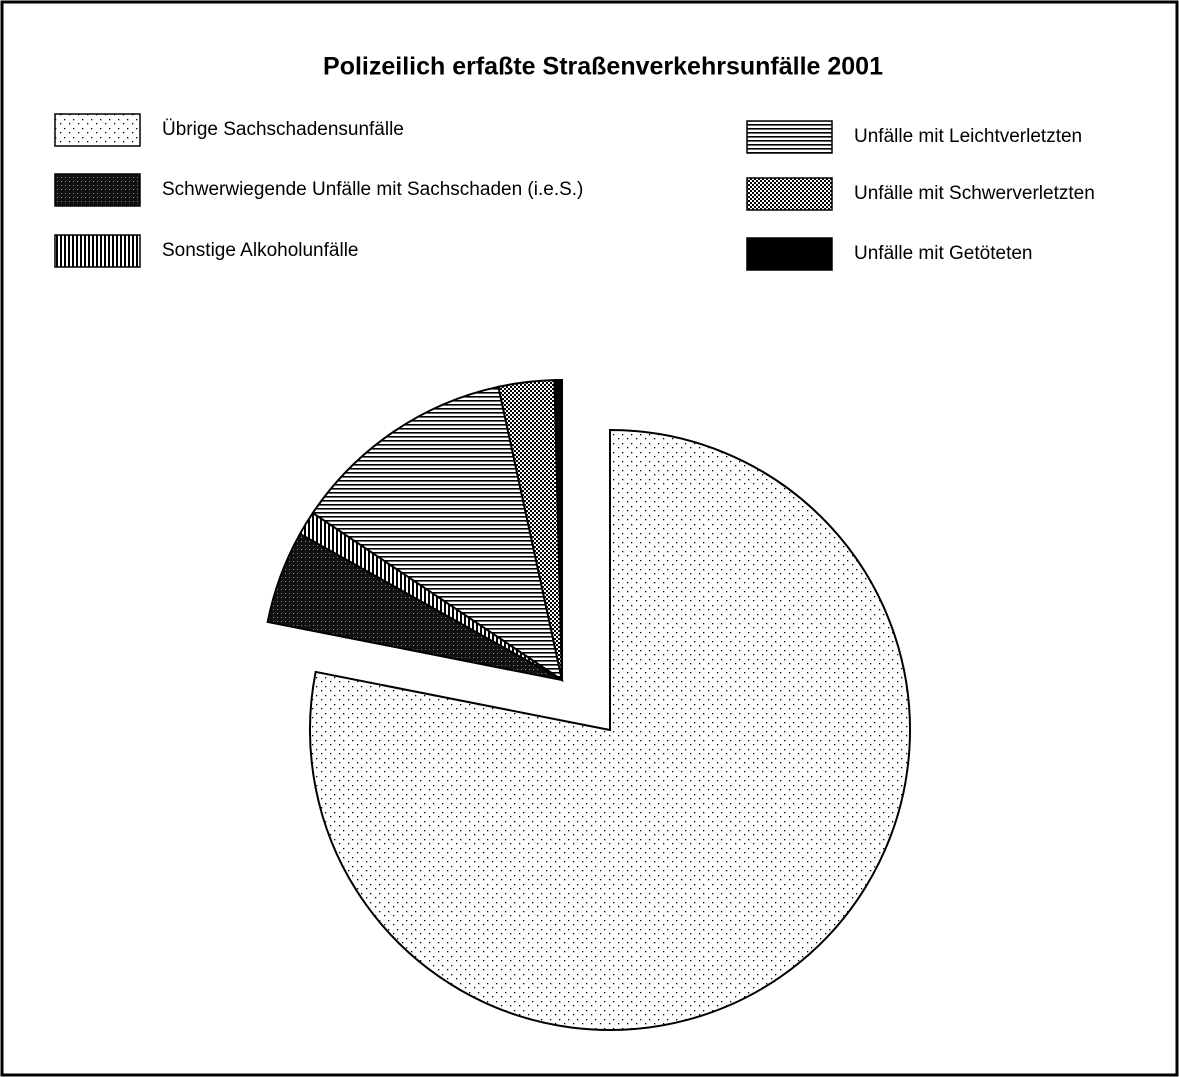  Describe the element at coordinates (974, 193) in the screenshot. I see `legend-label: Unfälle mit Schwerverletzten` at that location.